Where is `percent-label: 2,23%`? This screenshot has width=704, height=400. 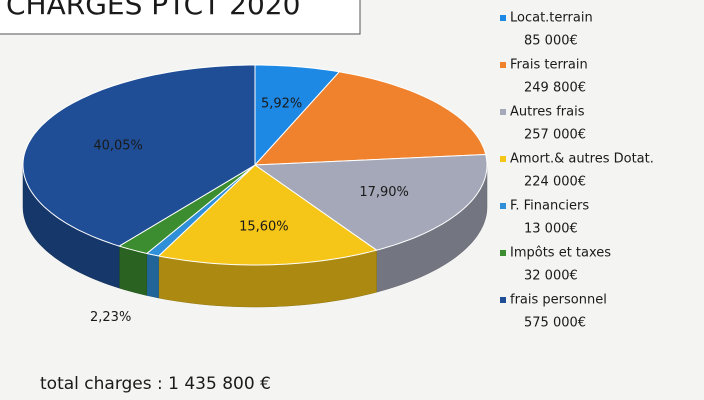 percent-label: 2,23% is located at coordinates (110, 317).